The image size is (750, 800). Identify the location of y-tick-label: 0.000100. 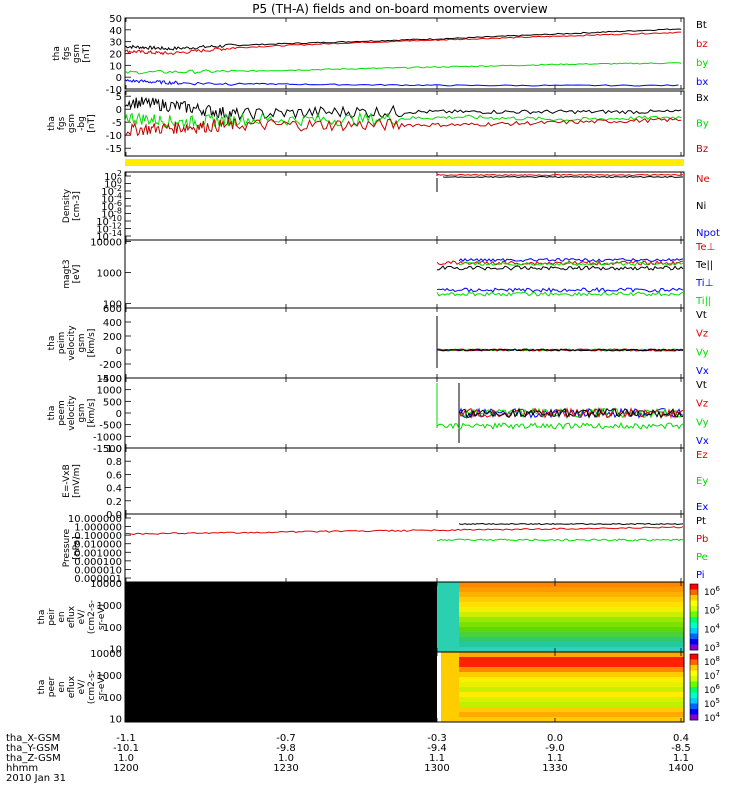
(98, 562).